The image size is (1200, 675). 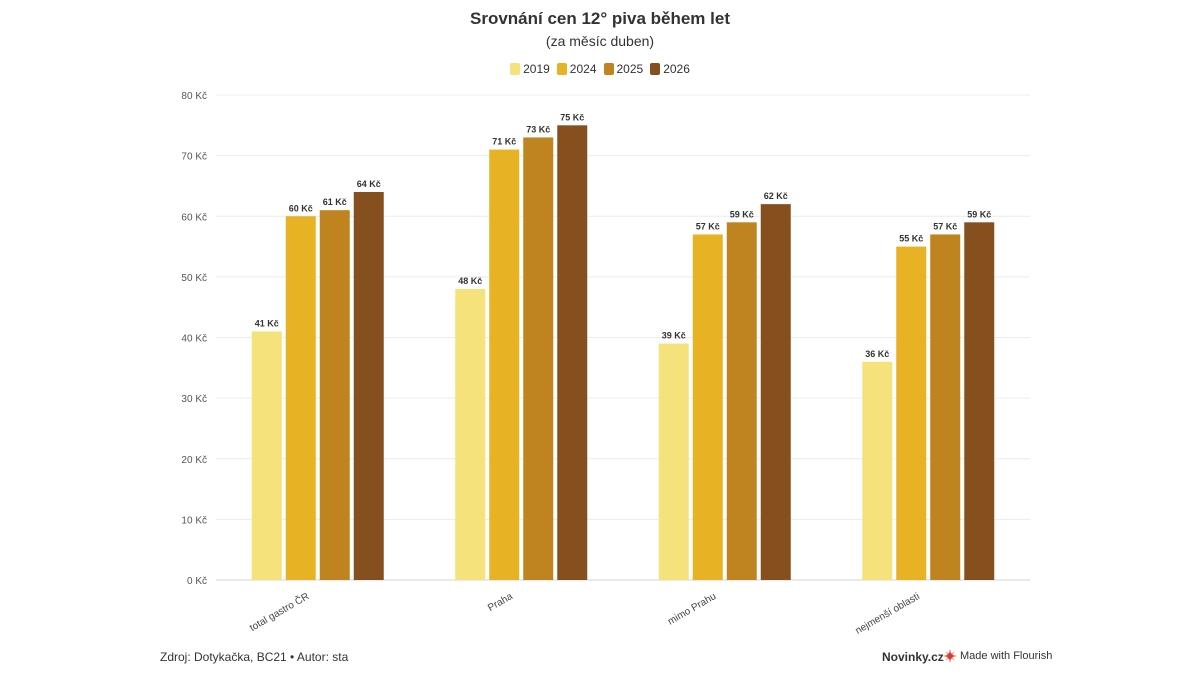 I want to click on chart-legend: 2019 2024 2025 2026, so click(x=600, y=69).